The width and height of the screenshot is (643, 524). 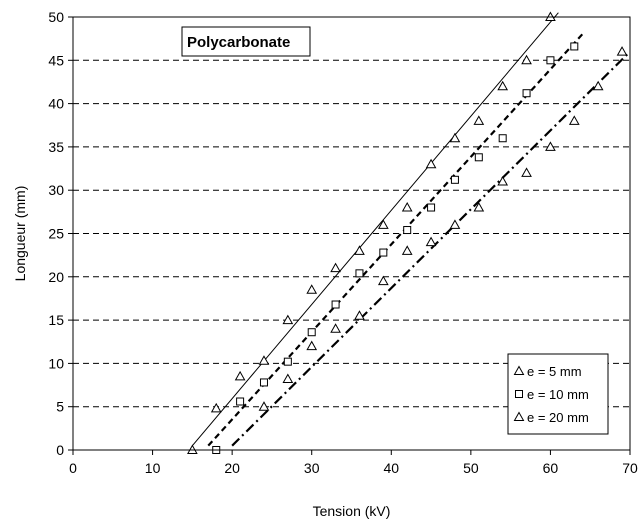 What do you see at coordinates (238, 42) in the screenshot?
I see `chart-title: Polycarbonate` at bounding box center [238, 42].